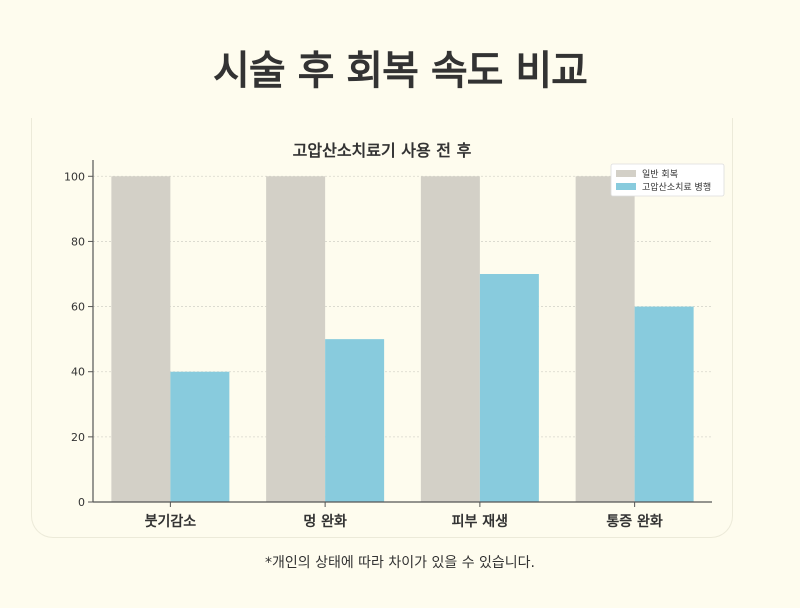  I want to click on x-tick-label: 붓기감소, so click(171, 521).